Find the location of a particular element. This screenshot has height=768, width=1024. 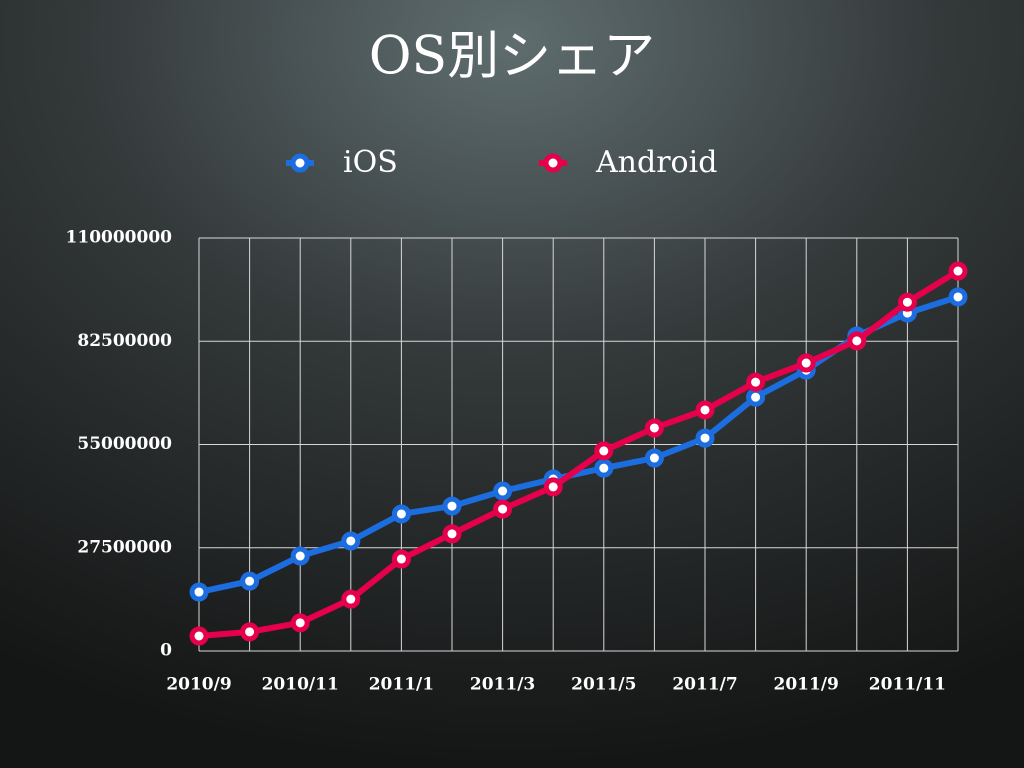

y-tick-label: 0 is located at coordinates (166, 651).